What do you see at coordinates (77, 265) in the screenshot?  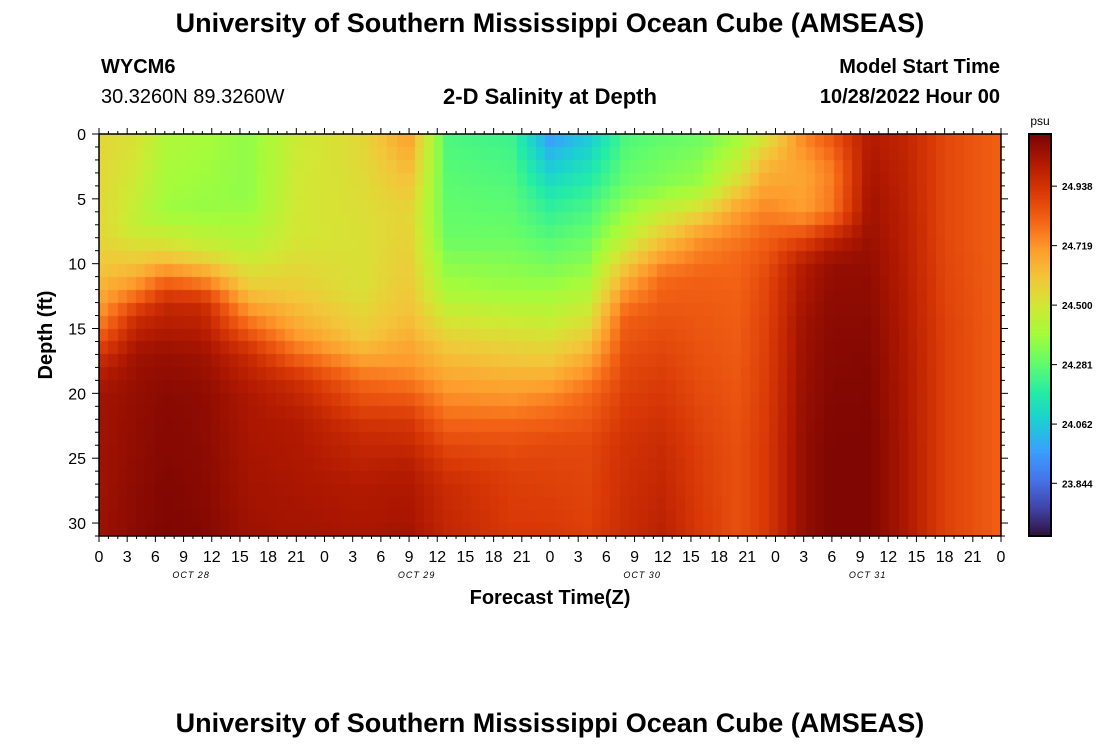 I see `y-tick-label: 10` at bounding box center [77, 265].